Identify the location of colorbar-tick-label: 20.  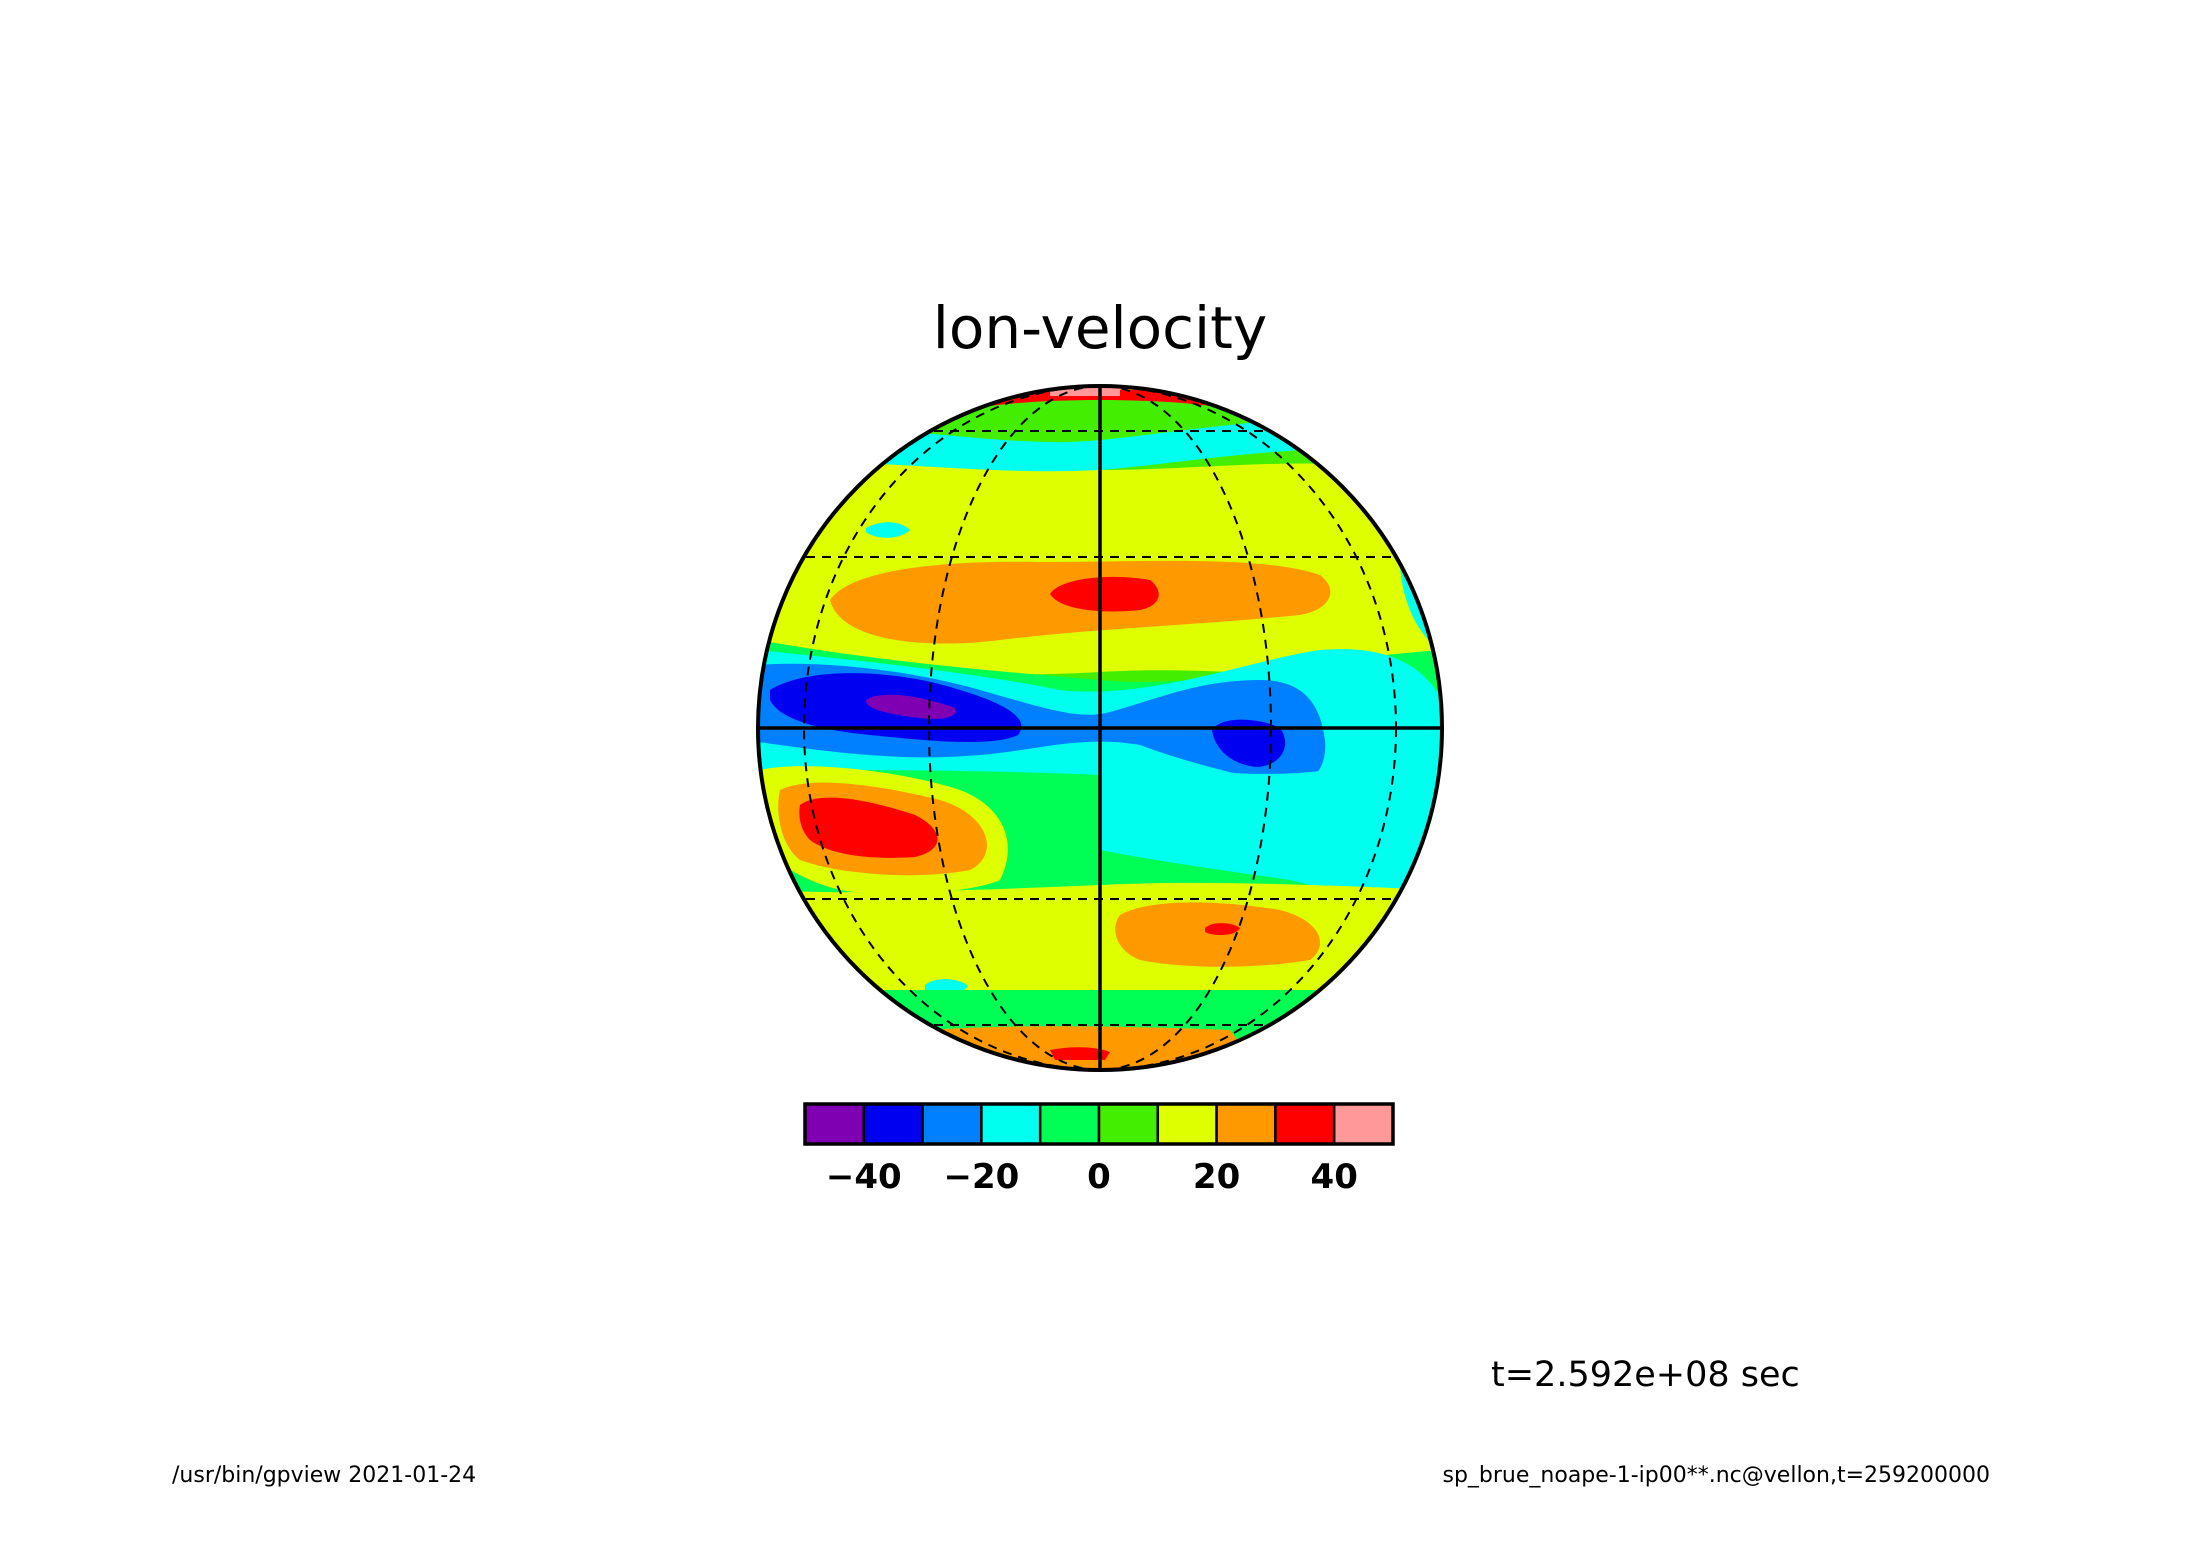
(1216, 1177).